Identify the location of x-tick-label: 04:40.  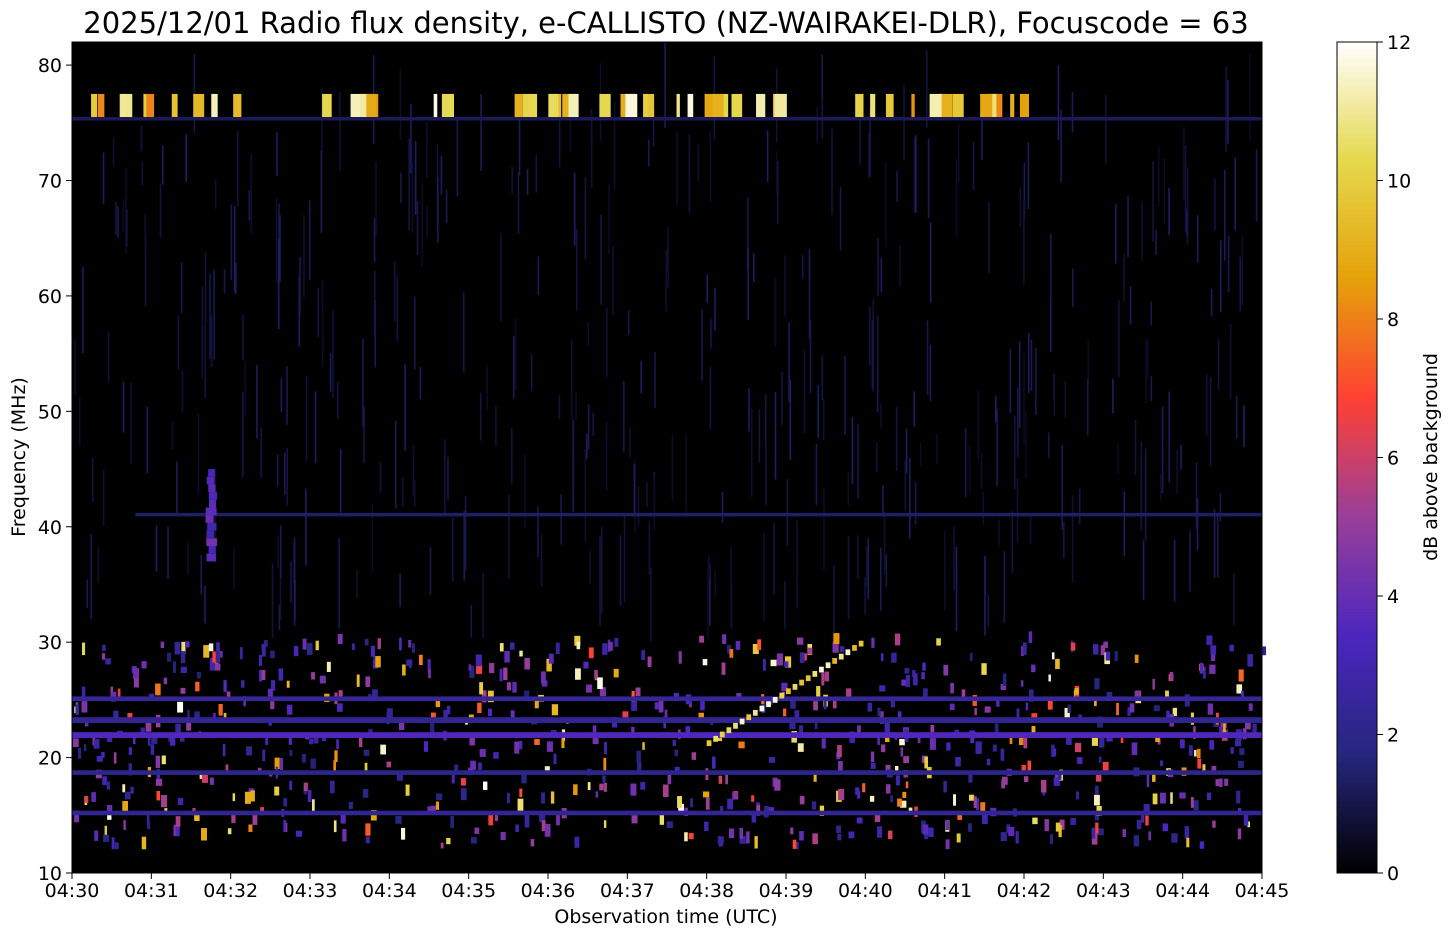
(865, 891).